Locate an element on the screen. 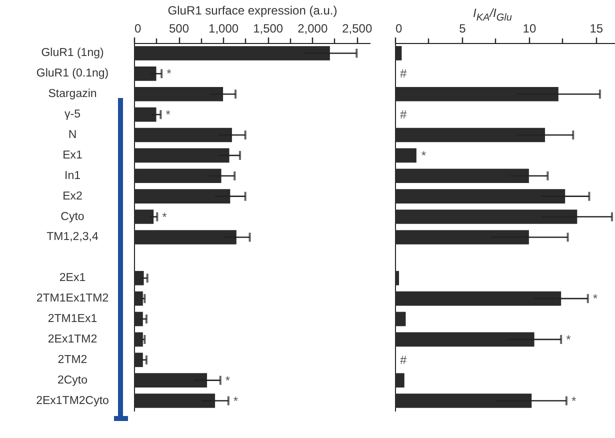 This screenshot has height=438, width=615. x-tick-label: 1,000 is located at coordinates (223, 29).